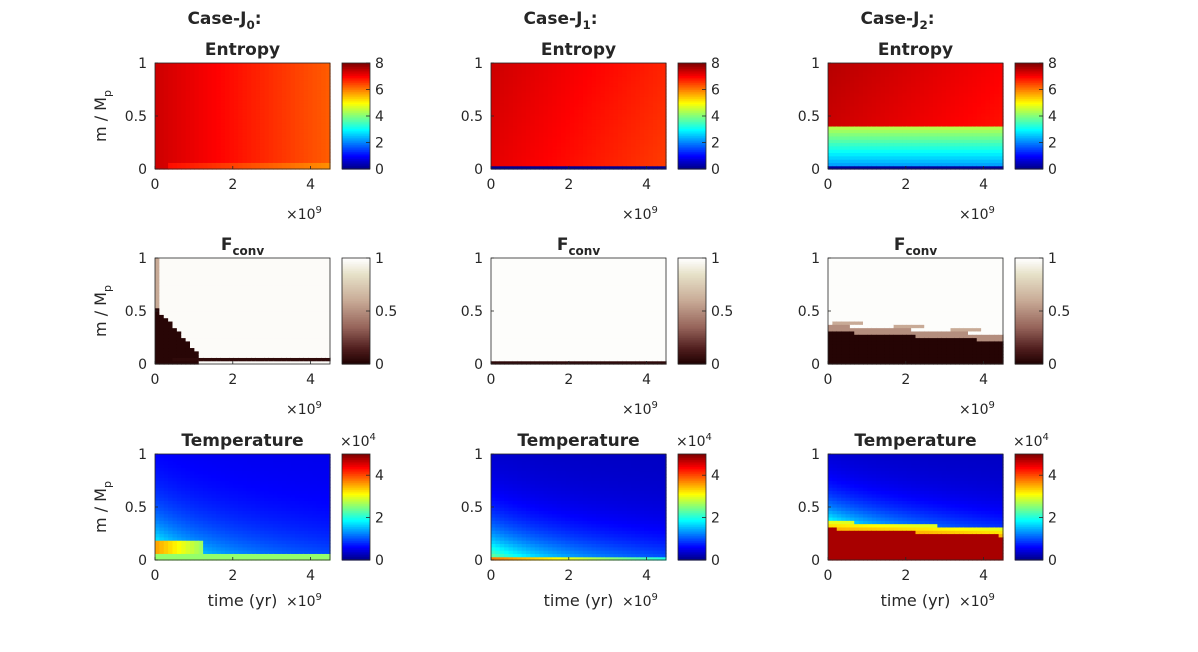 This screenshot has height=652, width=1198. Describe the element at coordinates (560, 20) in the screenshot. I see `case-title: Case-J1:` at that location.